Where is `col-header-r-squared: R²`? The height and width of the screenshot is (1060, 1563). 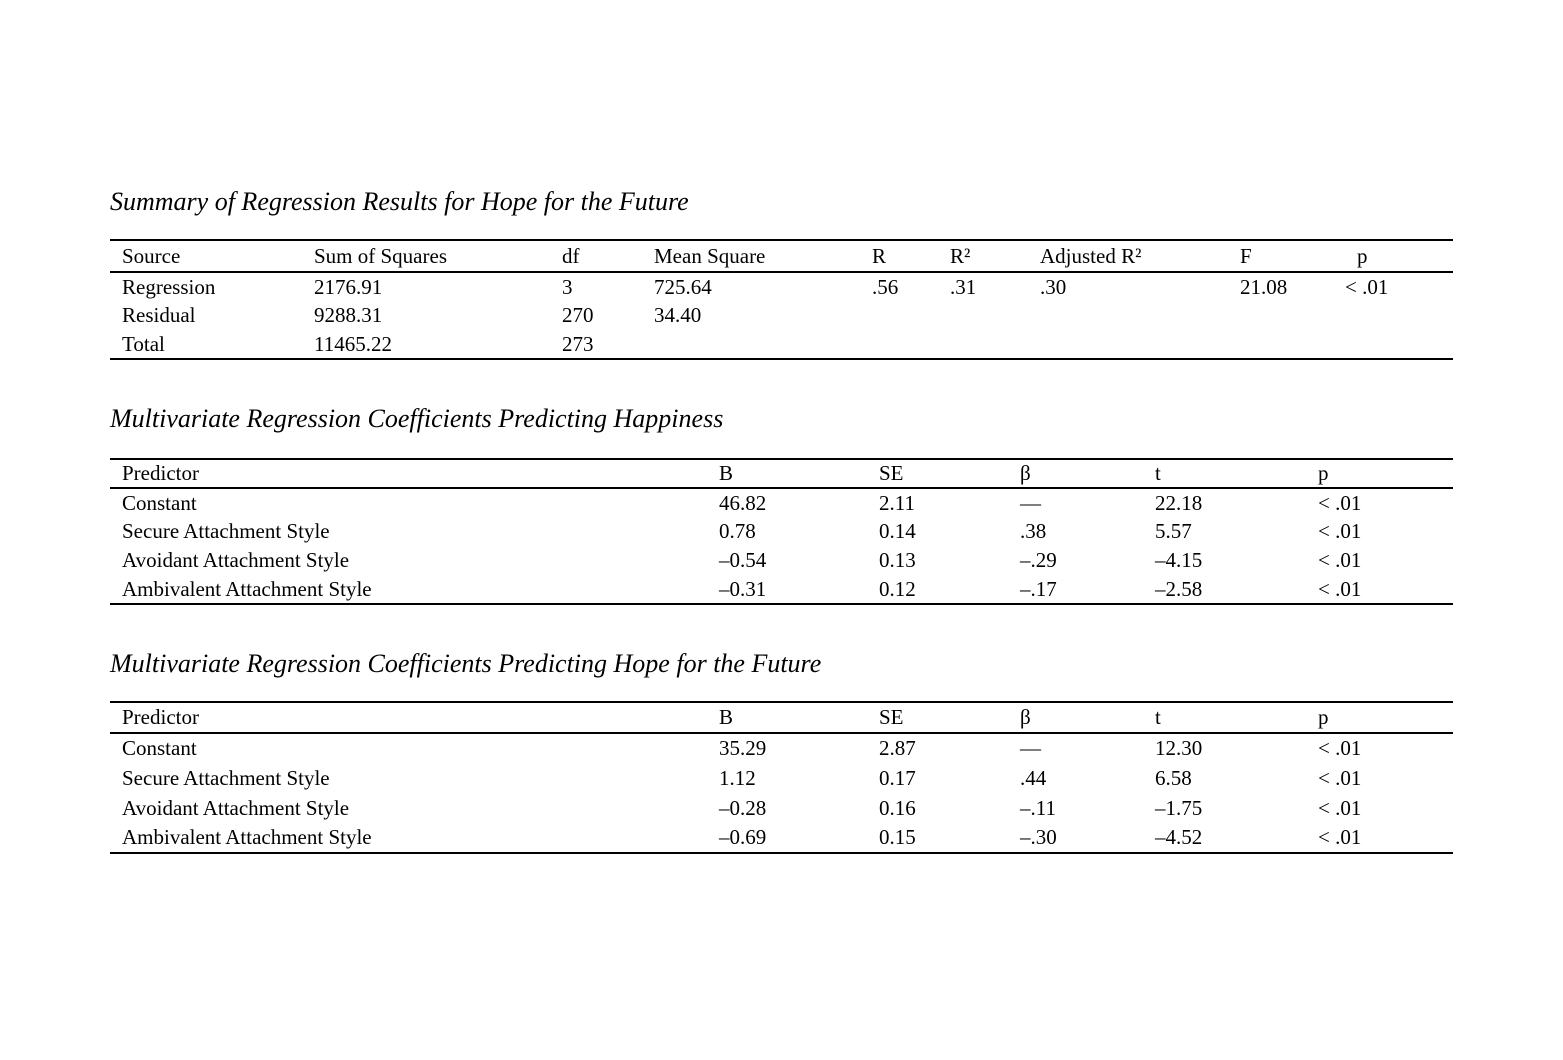
col-header-r-squared: R² is located at coordinates (960, 255).